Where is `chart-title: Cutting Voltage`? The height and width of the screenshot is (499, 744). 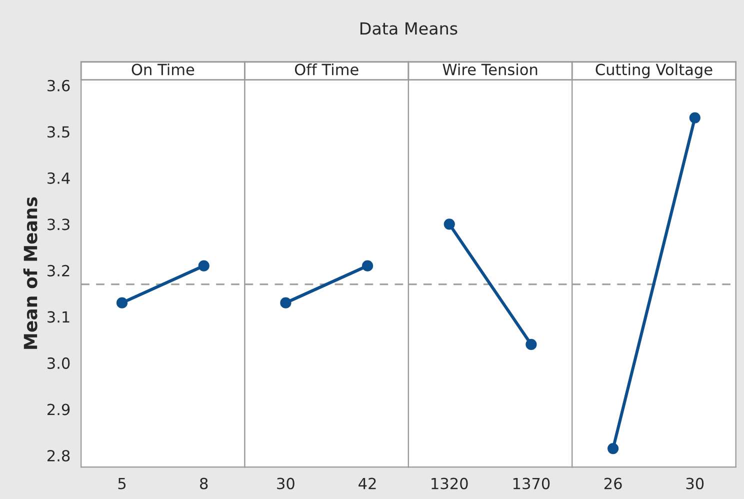 chart-title: Cutting Voltage is located at coordinates (654, 70).